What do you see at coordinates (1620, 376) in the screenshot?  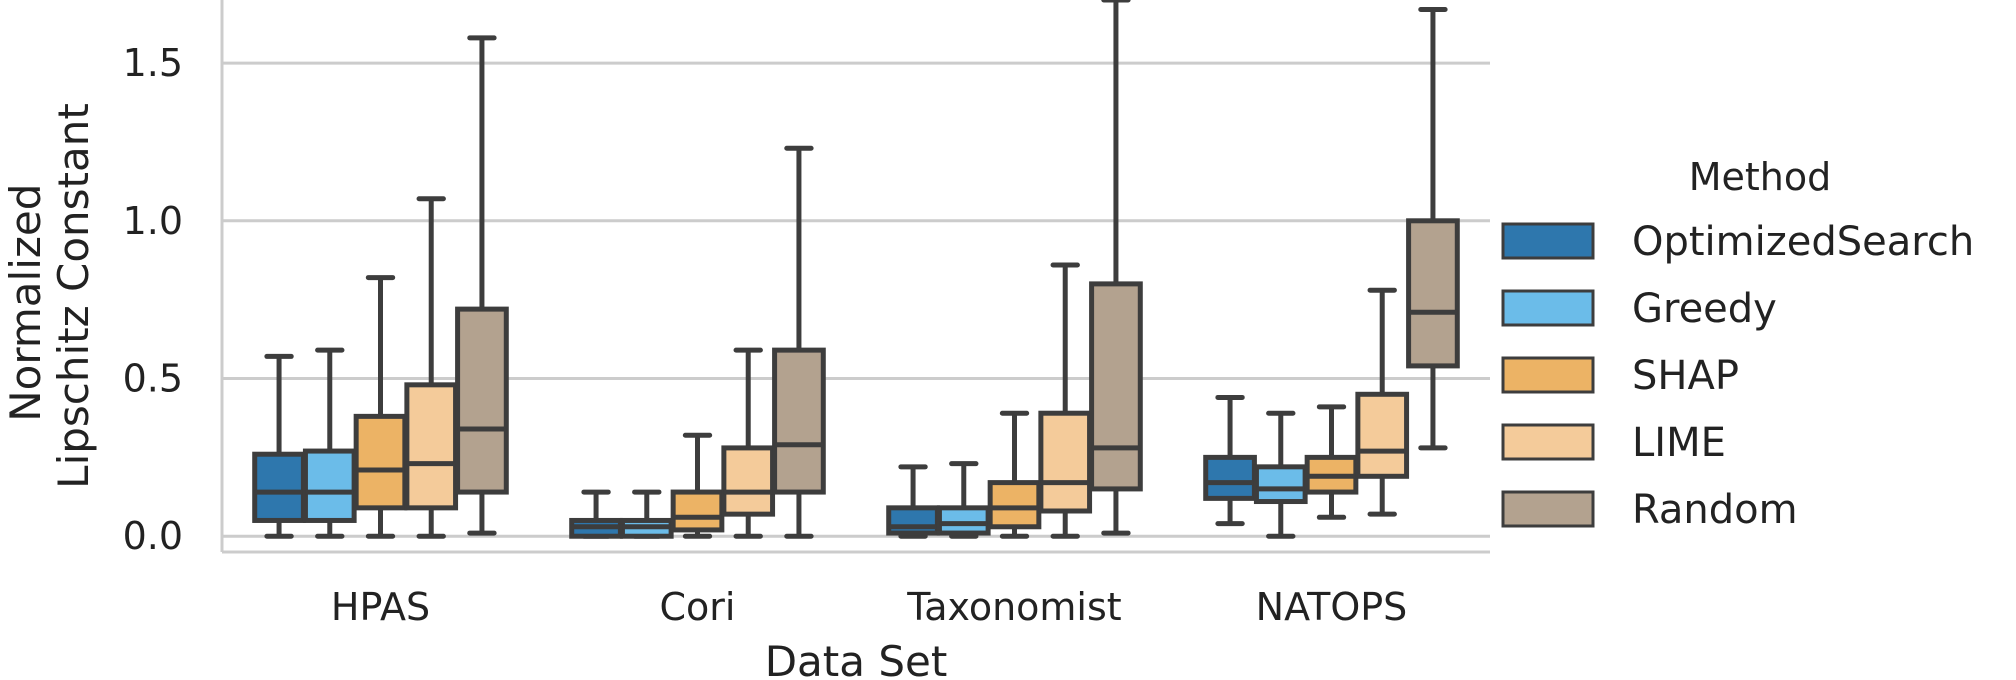 I see `legend-item-shap: SHAP` at bounding box center [1620, 376].